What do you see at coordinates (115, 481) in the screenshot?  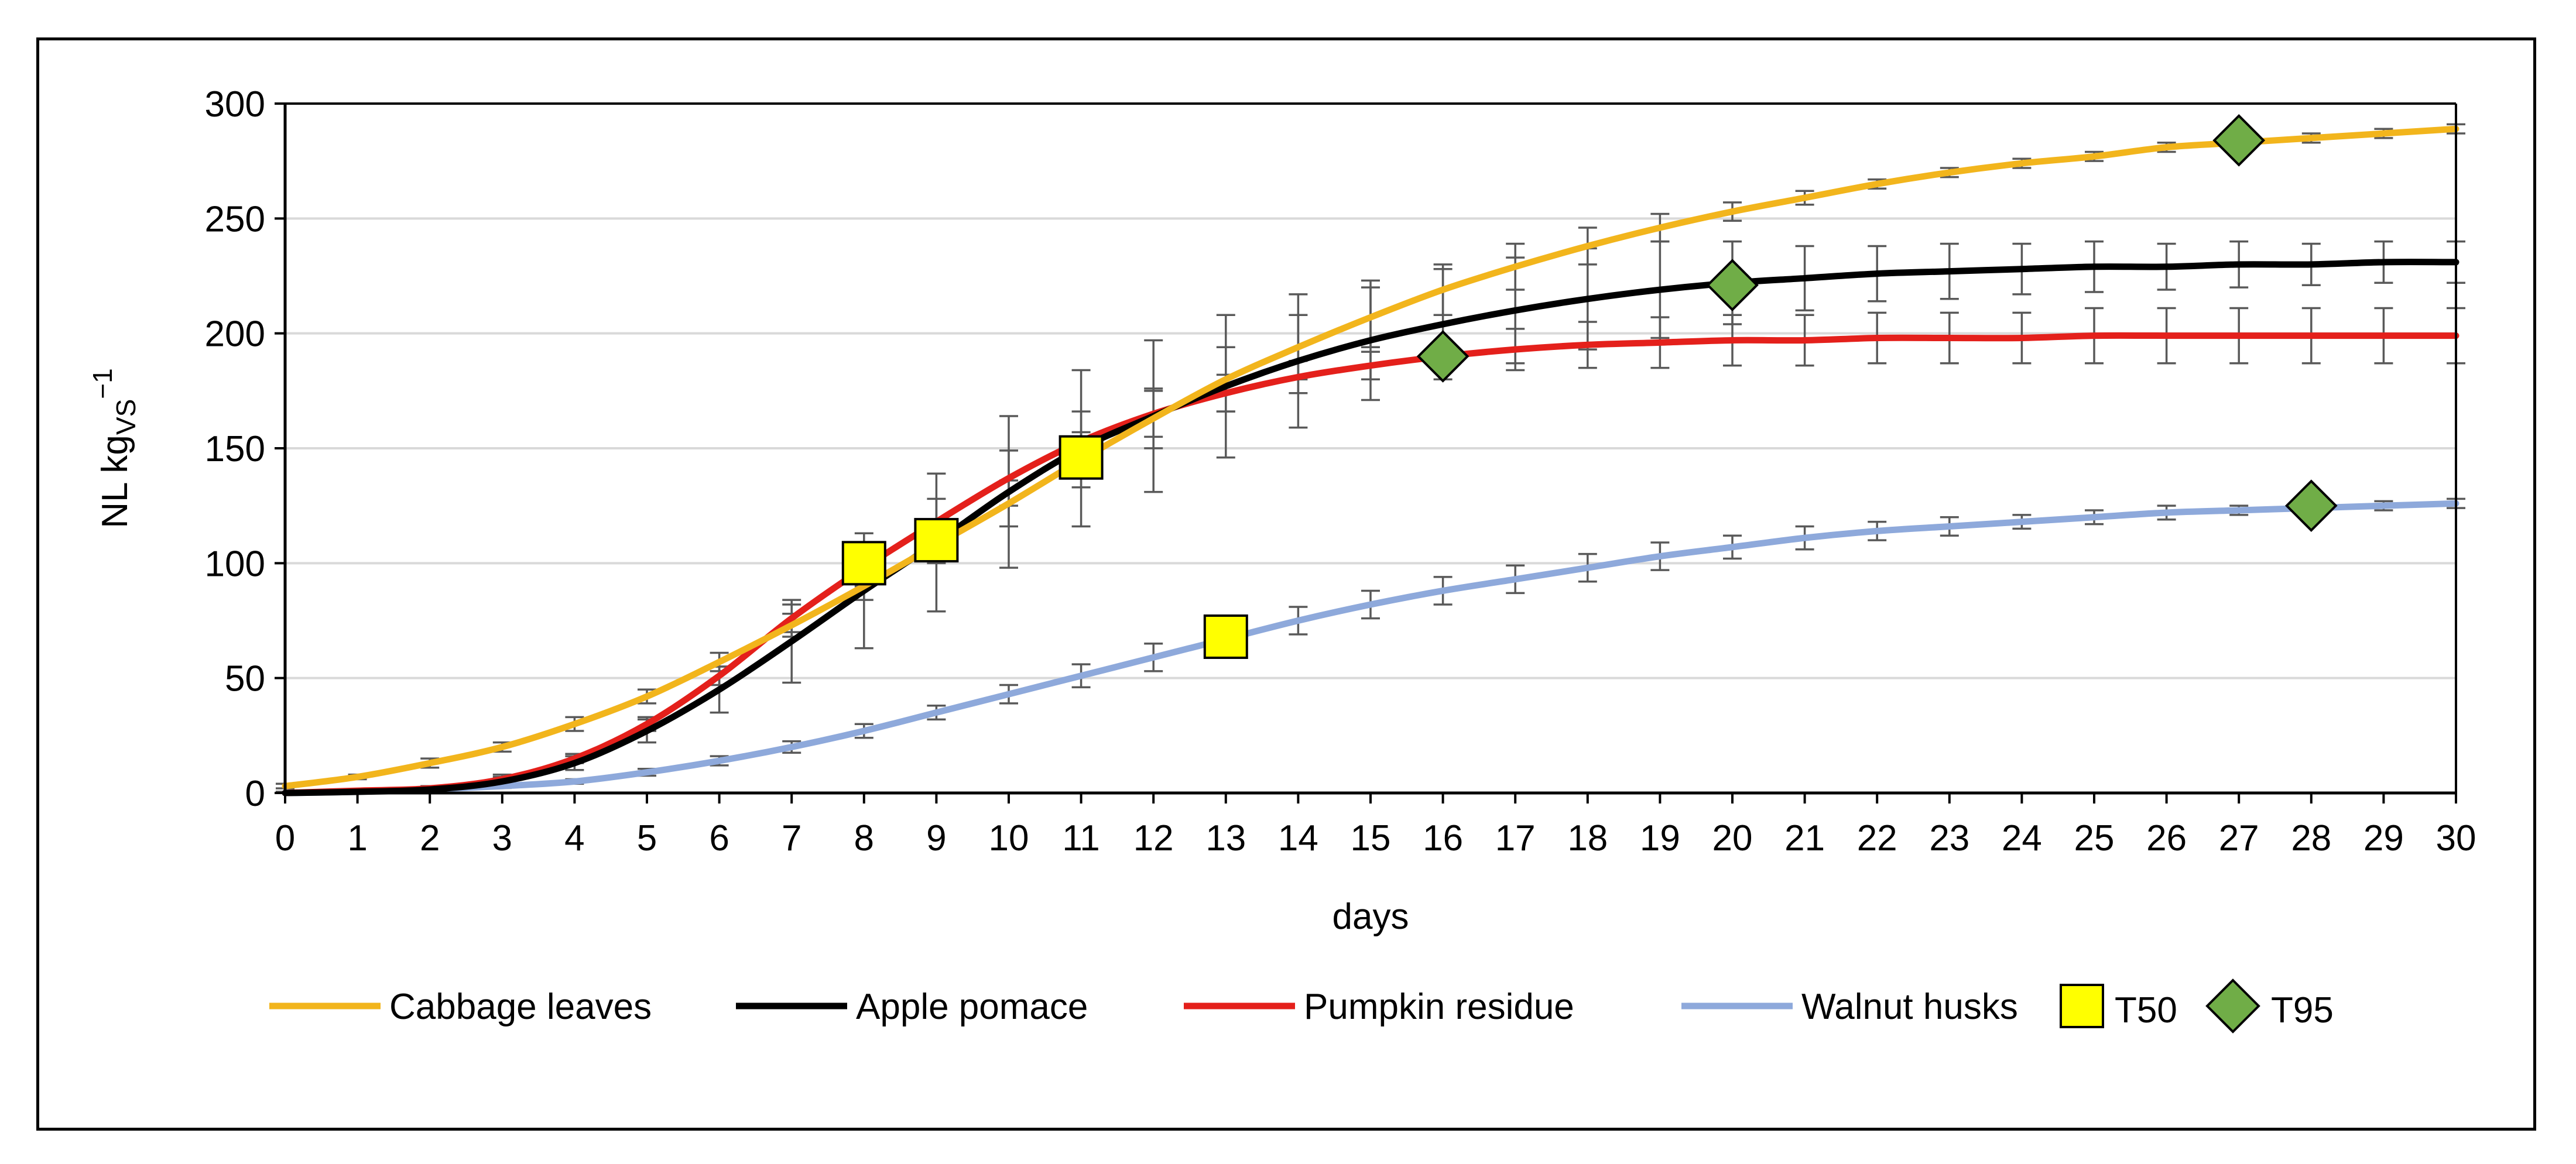 I see `y-axis-title-main: NL kg` at bounding box center [115, 481].